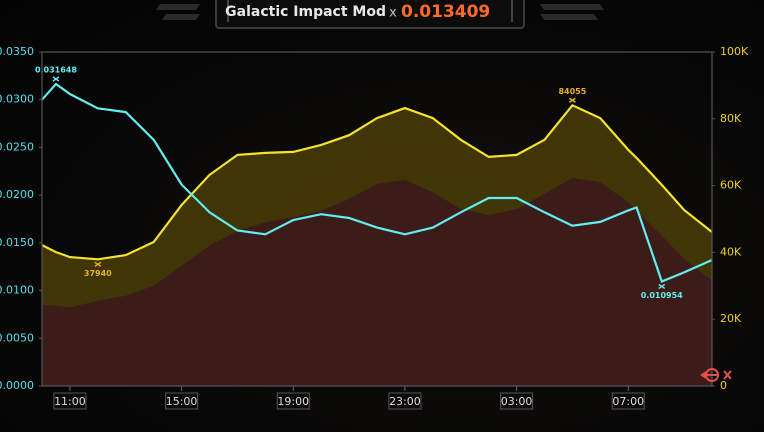 This screenshot has width=764, height=432. I want to click on header-decor, so click(380, 12).